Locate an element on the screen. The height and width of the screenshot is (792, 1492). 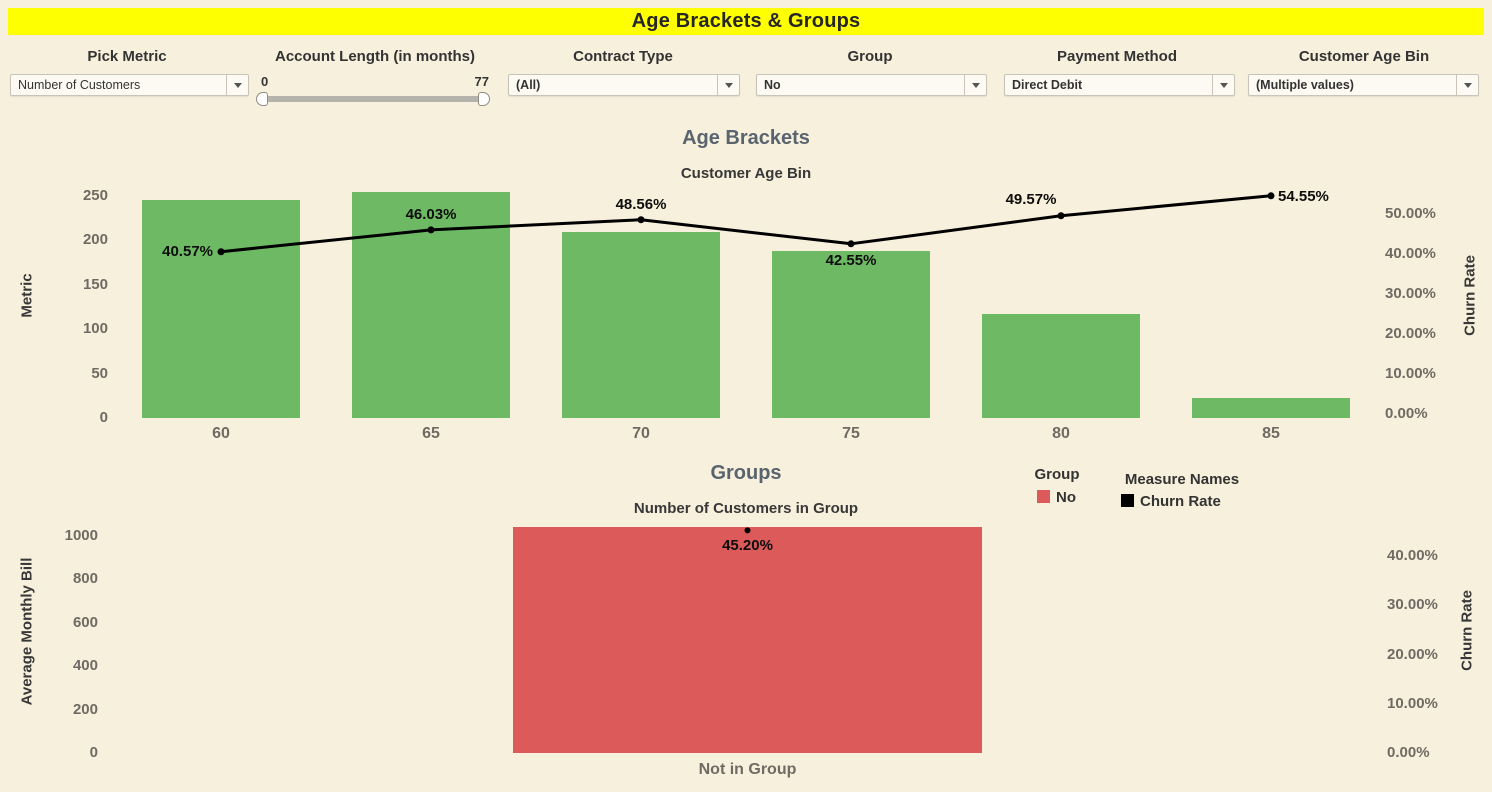
x-axis-label-70: 70 is located at coordinates (641, 433).